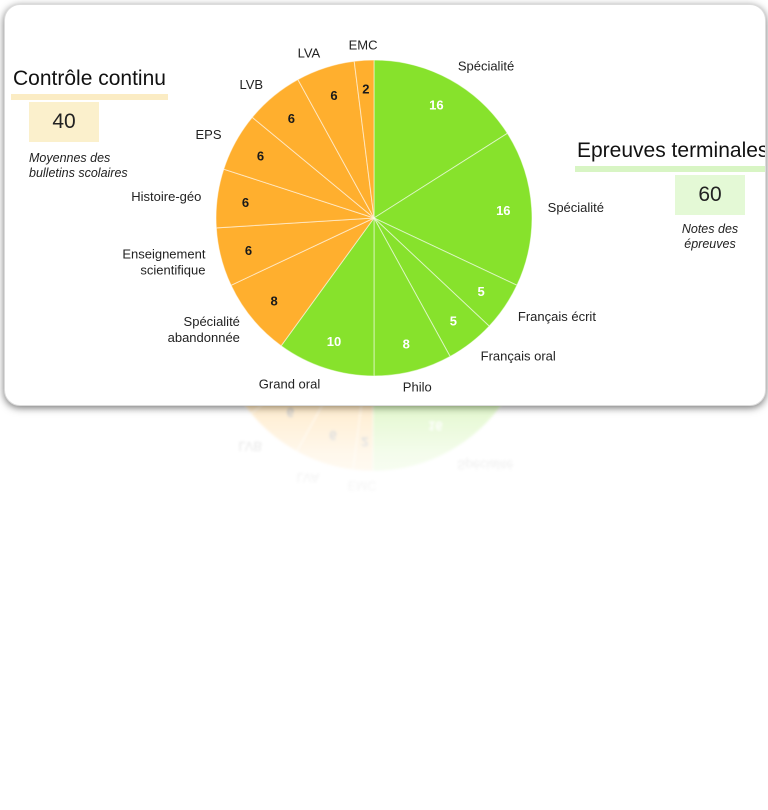  Describe the element at coordinates (248, 250) in the screenshot. I see `pie-value-label-7: 6` at that location.